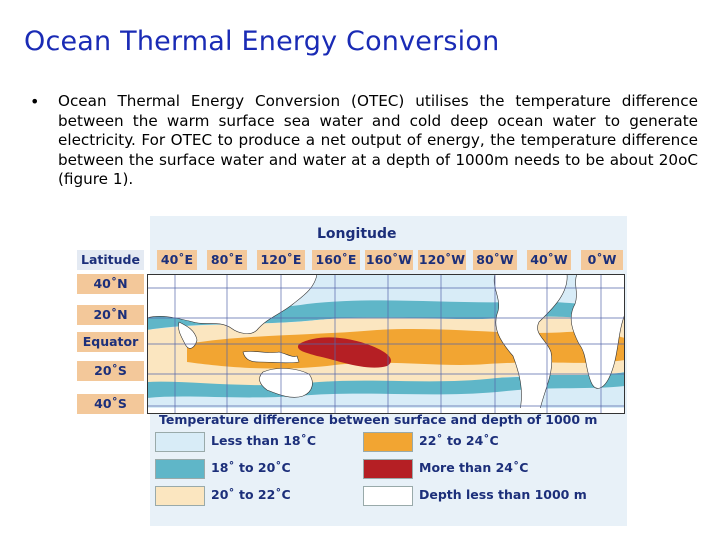  What do you see at coordinates (549, 260) in the screenshot?
I see `longitude-label: 40˚W` at bounding box center [549, 260].